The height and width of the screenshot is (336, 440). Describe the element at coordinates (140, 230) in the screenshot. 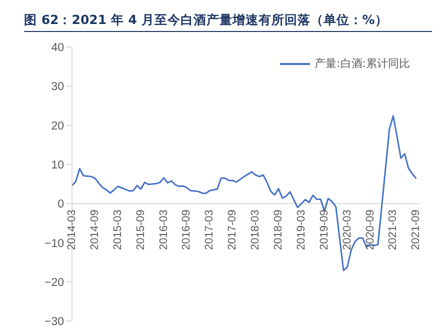

I see `x-tick-label: 2015-09` at that location.